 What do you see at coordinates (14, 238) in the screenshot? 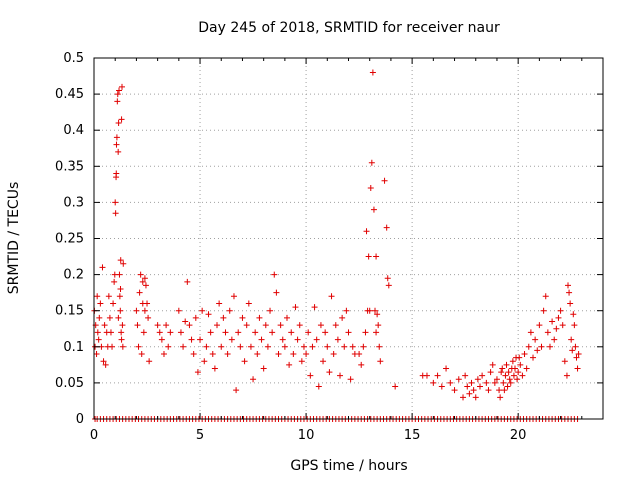
I see `y-axis-label: SRMTID / TECUs` at bounding box center [14, 238].